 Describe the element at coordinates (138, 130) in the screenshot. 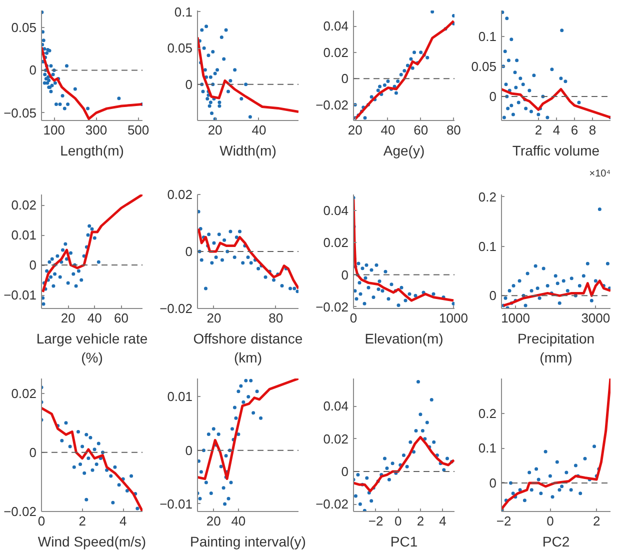

I see `x-tick-label: 500` at that location.